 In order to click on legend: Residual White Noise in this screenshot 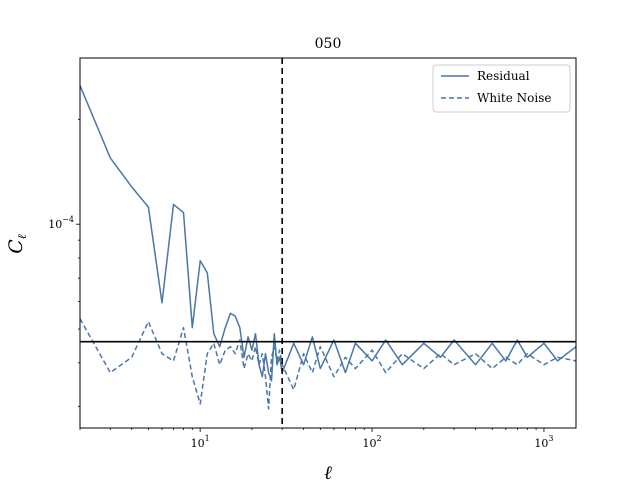, I will do `click(501, 88)`.